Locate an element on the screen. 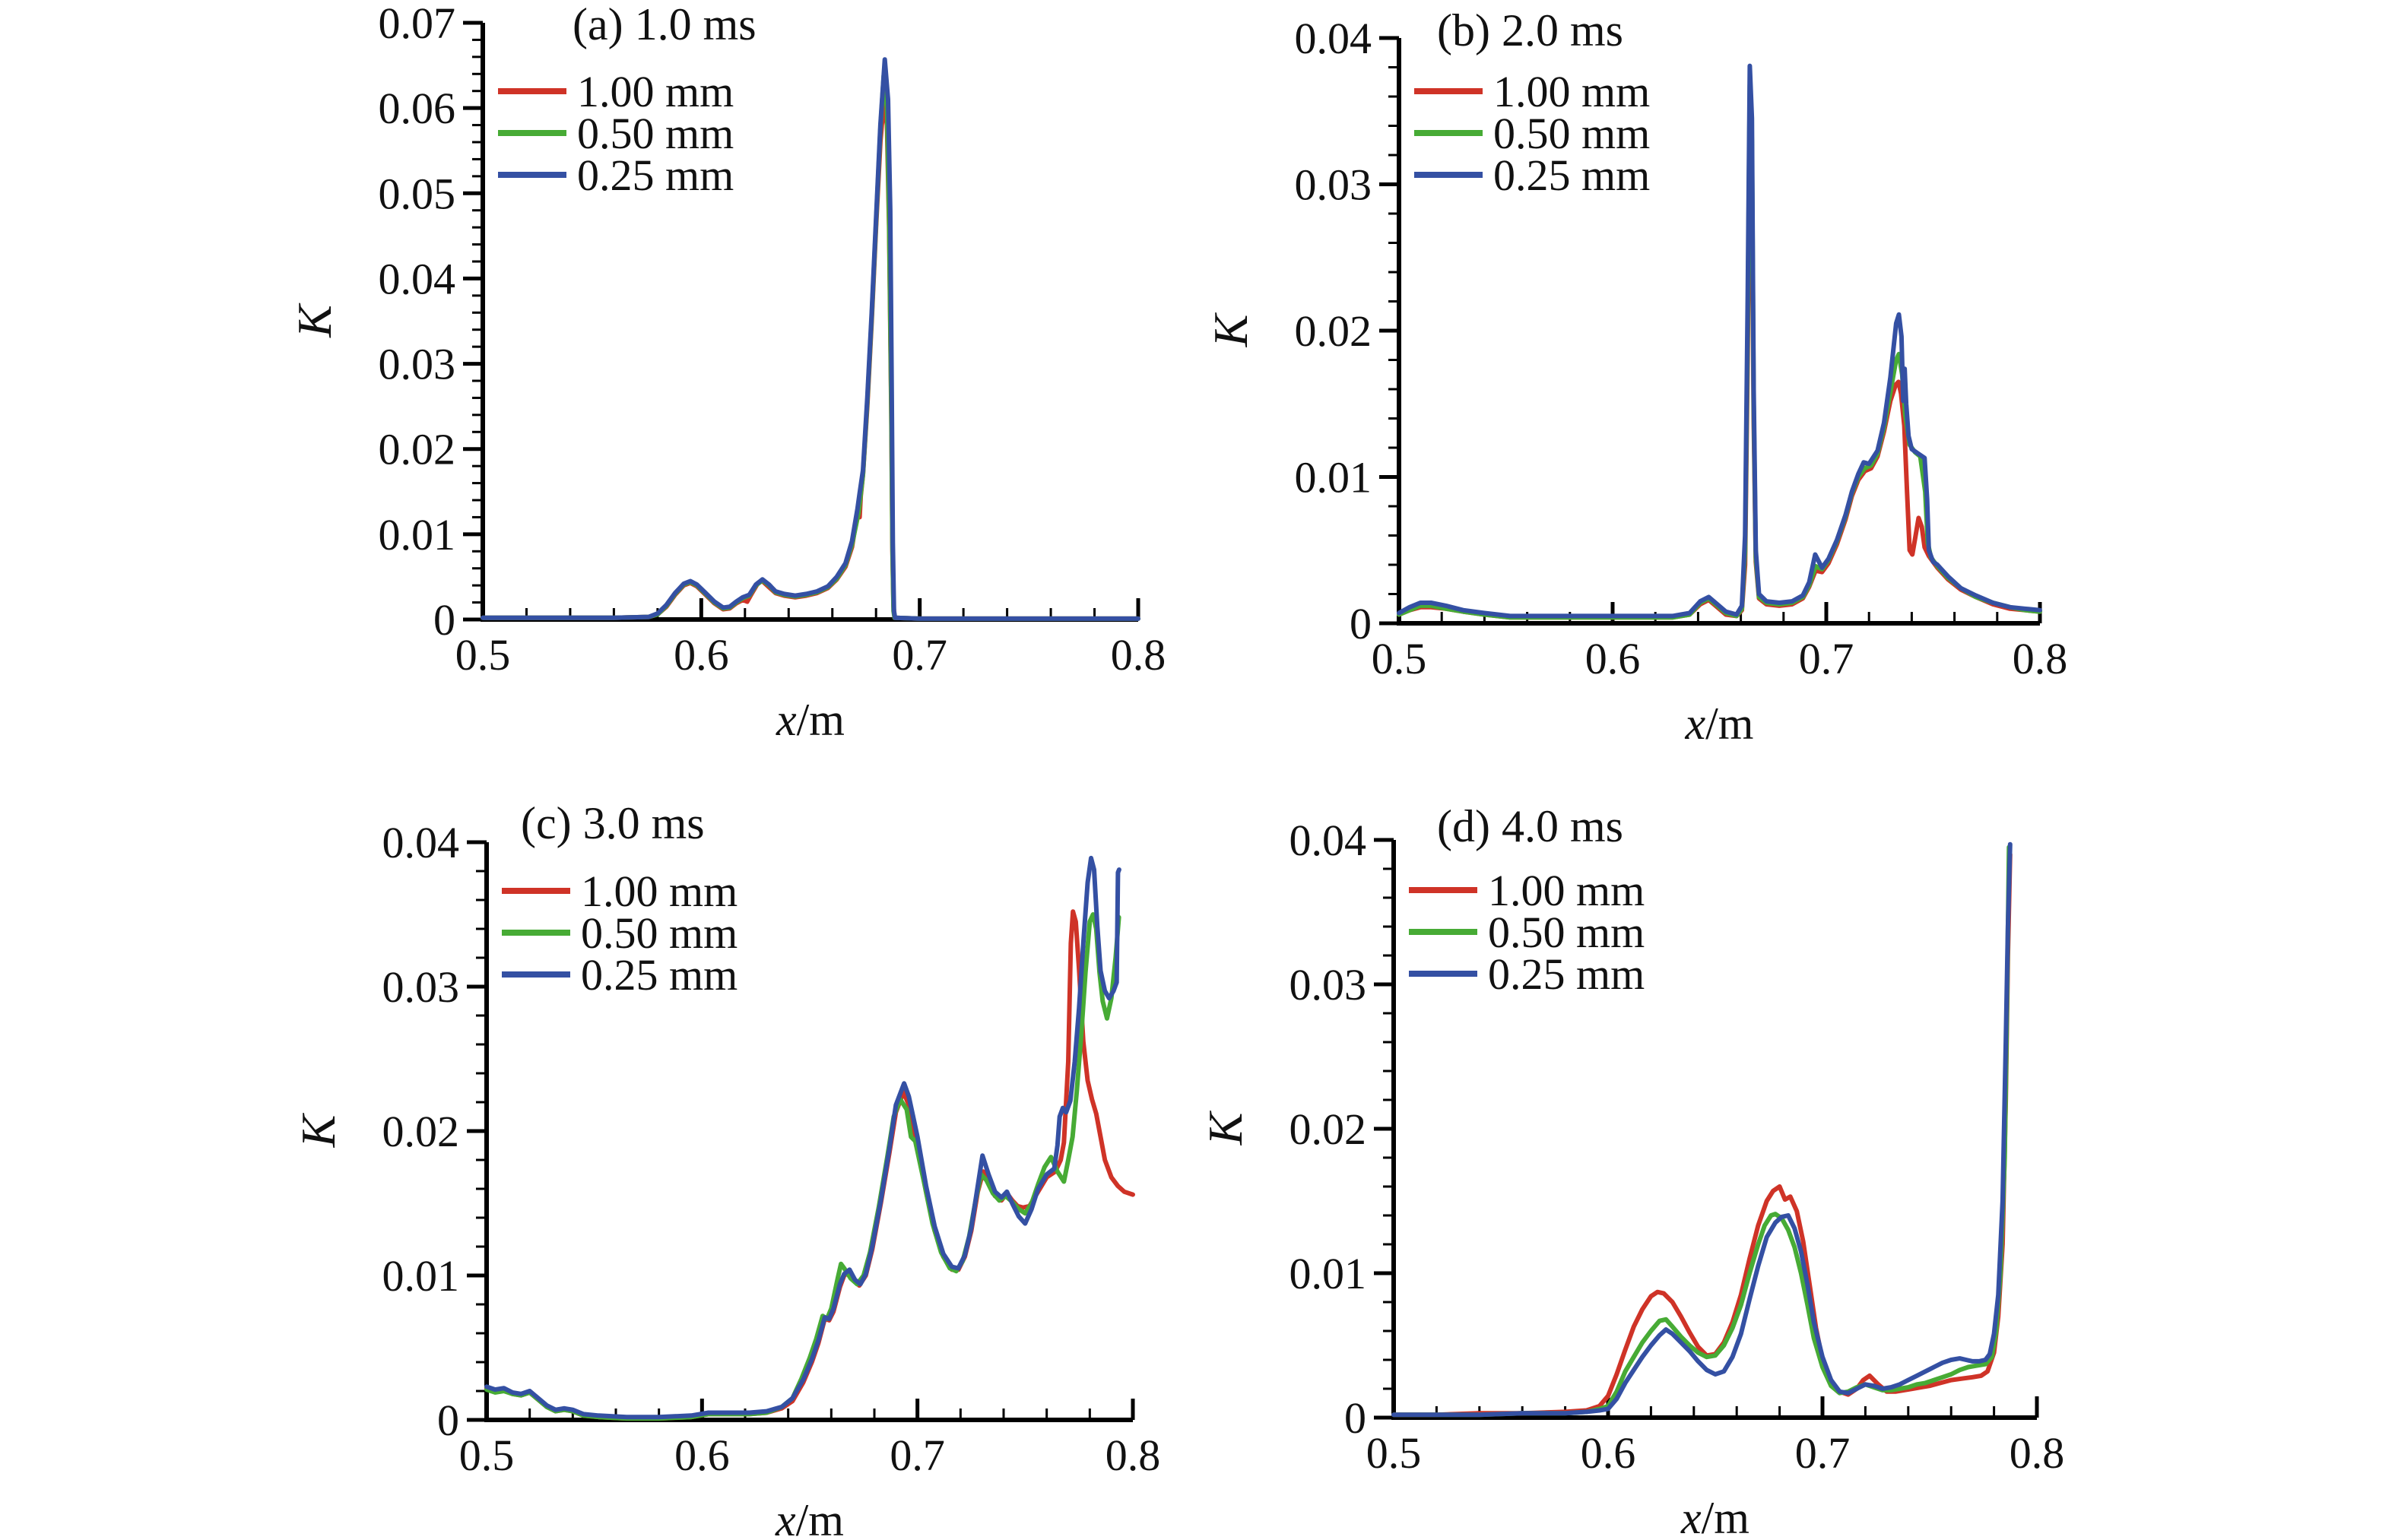 The image size is (2395, 1540). series-0.50mm is located at coordinates (1701, 1131).